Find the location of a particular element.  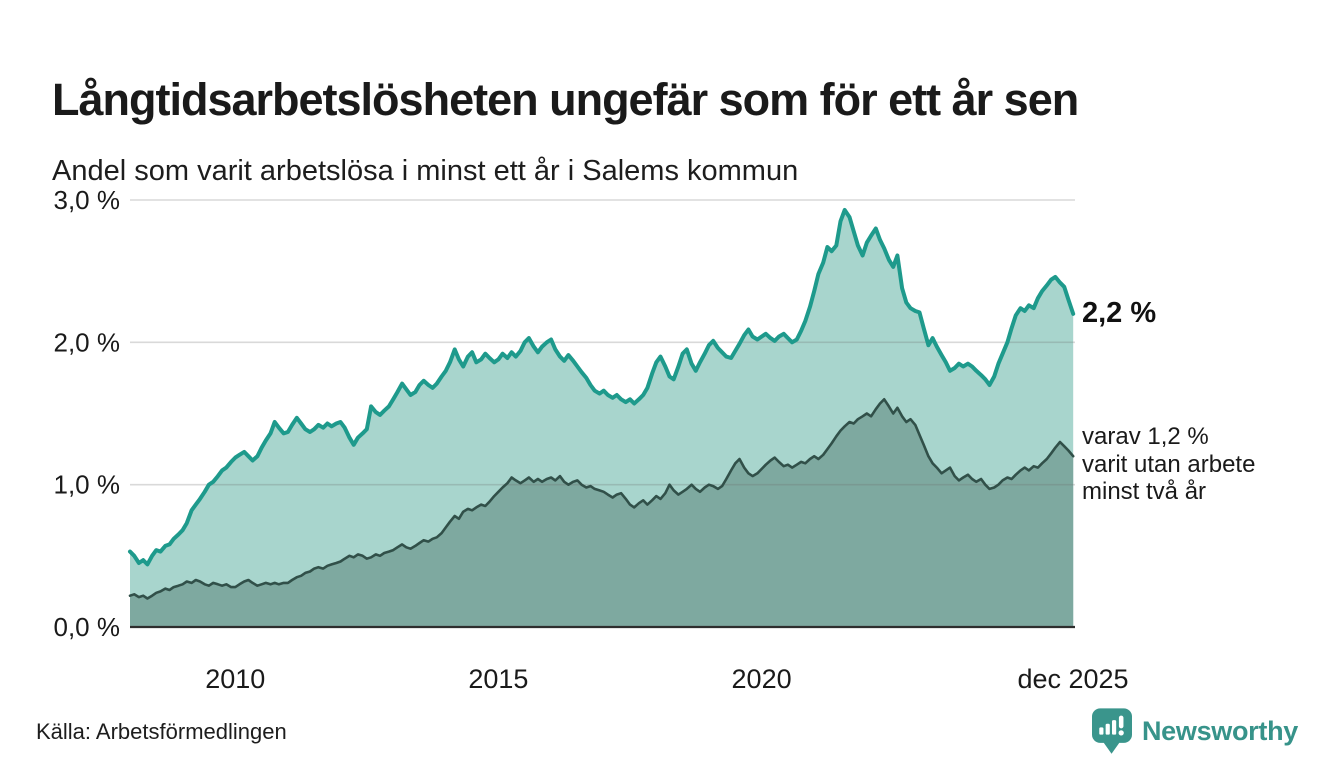

brand-name: Newsworthy is located at coordinates (1219, 731).